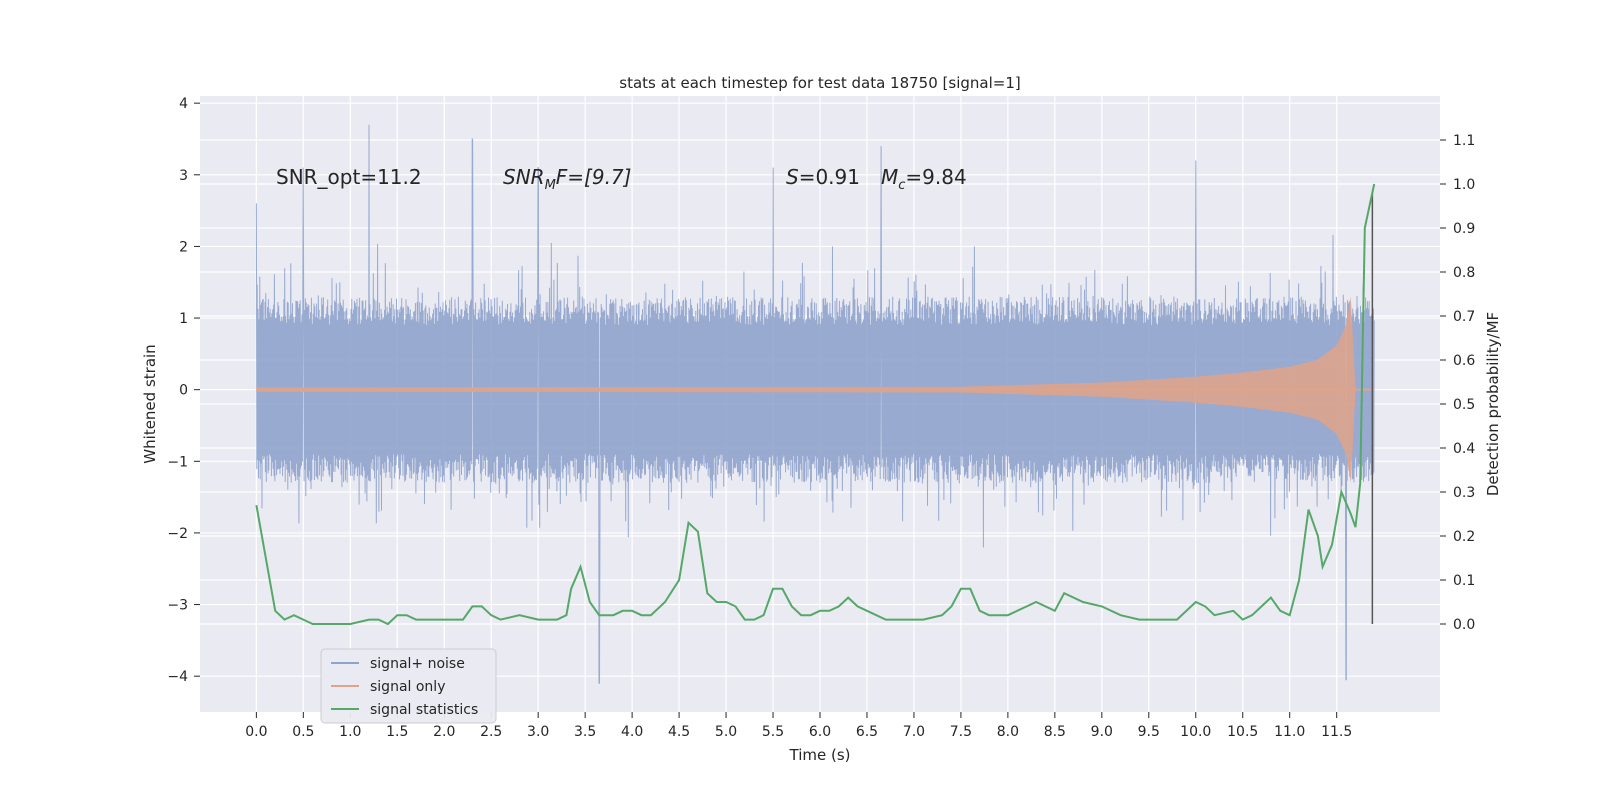  I want to click on left-y-axis-label: Whitened strain, so click(150, 403).